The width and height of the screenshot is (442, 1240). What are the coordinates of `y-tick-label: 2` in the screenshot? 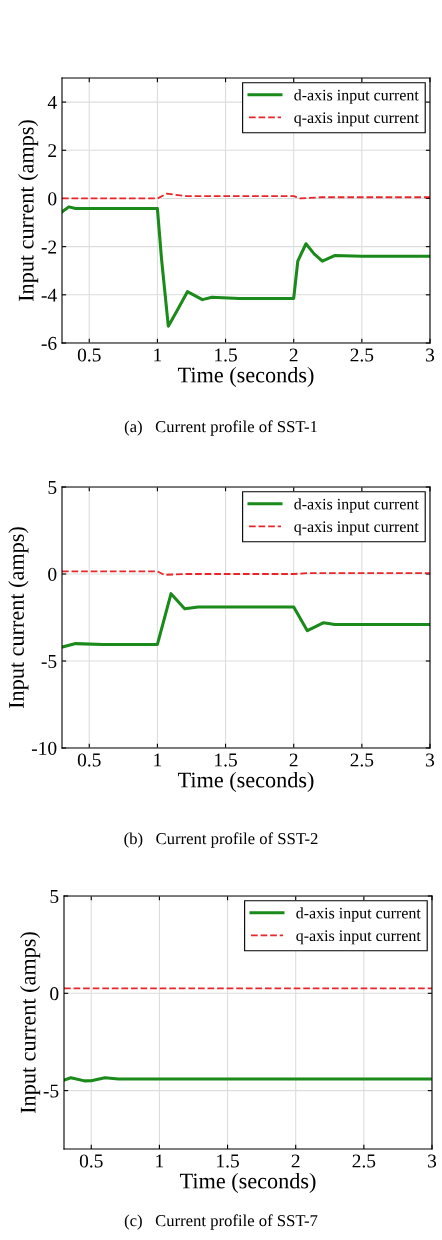 It's located at (52, 151).